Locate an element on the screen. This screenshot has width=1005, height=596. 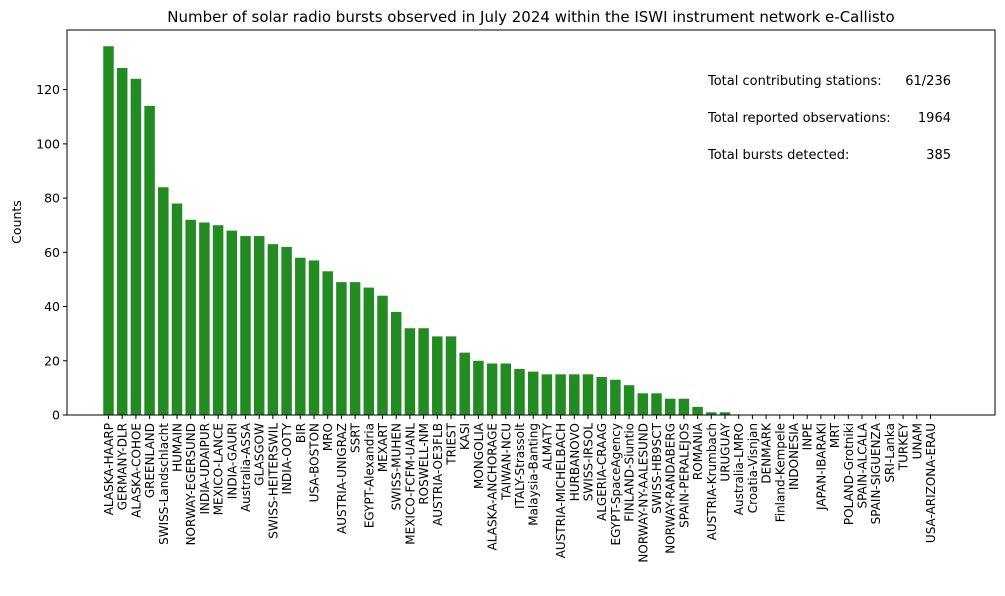
x-tick-label: TURKEY is located at coordinates (904, 446).